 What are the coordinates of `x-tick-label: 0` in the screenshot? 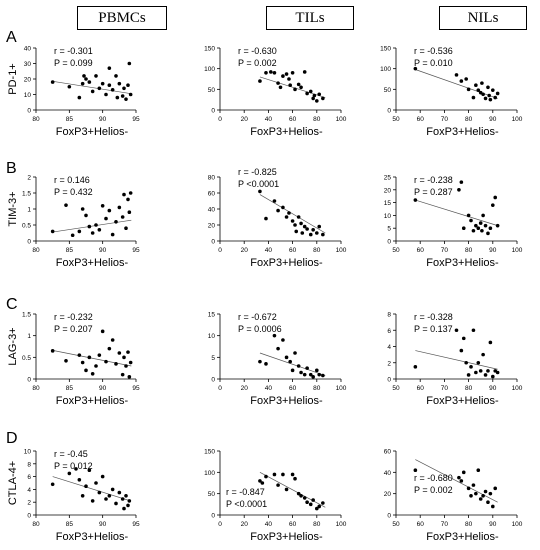 It's located at (220, 250).